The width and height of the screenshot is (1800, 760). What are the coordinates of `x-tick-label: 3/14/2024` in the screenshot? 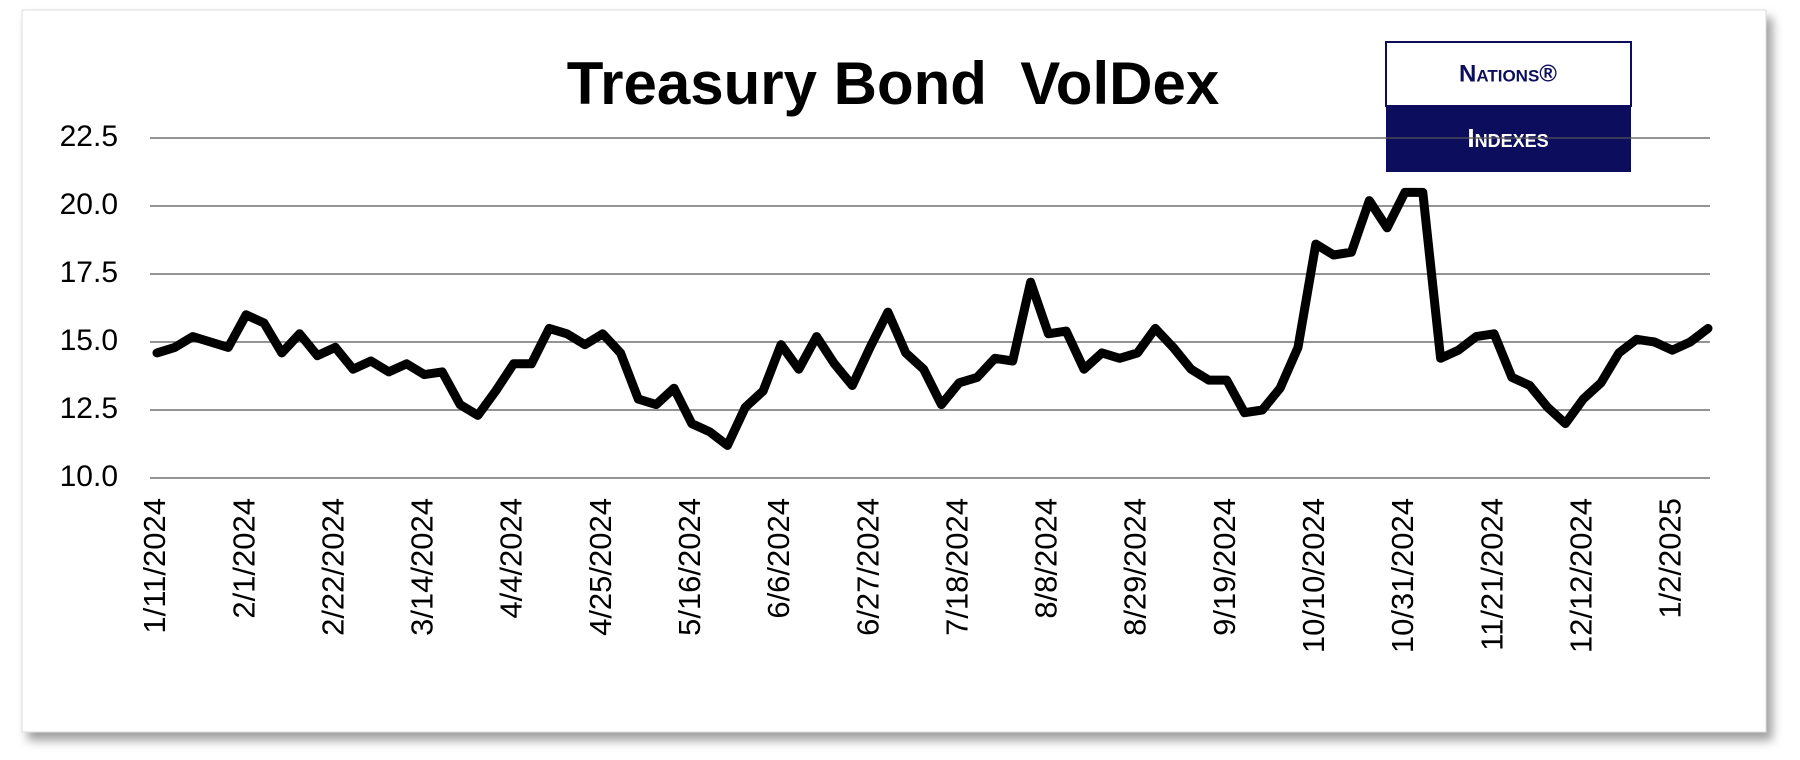 It's located at (422, 567).